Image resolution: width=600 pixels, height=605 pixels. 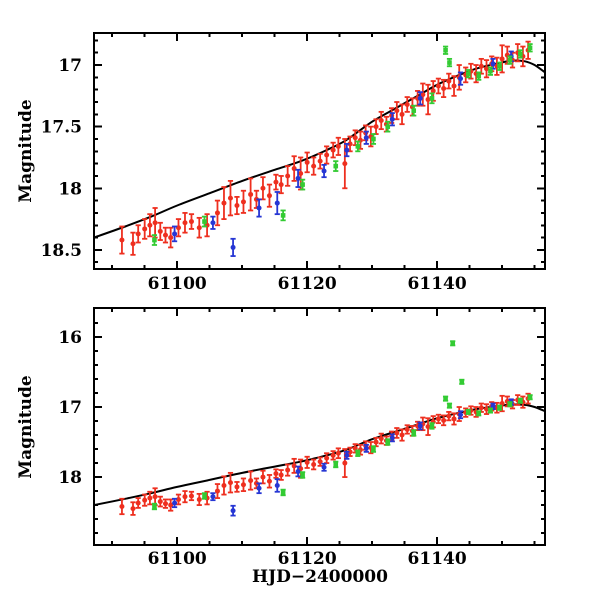 What do you see at coordinates (26, 151) in the screenshot?
I see `y-axis-label-top: Magnitude` at bounding box center [26, 151].